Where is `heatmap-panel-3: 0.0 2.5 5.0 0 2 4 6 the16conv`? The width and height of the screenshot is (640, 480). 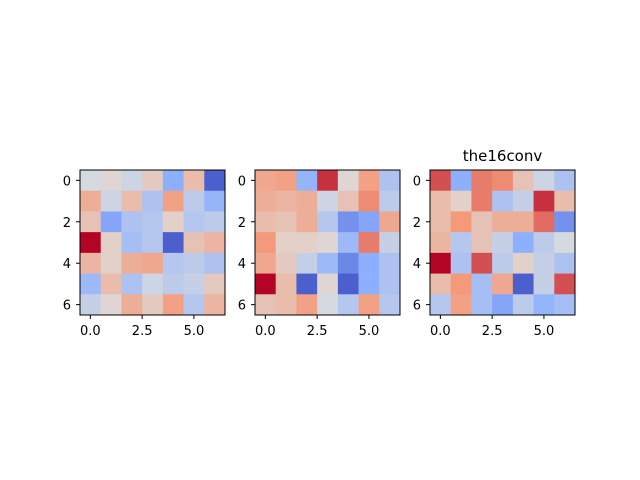 heatmap-panel-3: 0.0 2.5 5.0 0 2 4 6 the16conv is located at coordinates (494, 243).